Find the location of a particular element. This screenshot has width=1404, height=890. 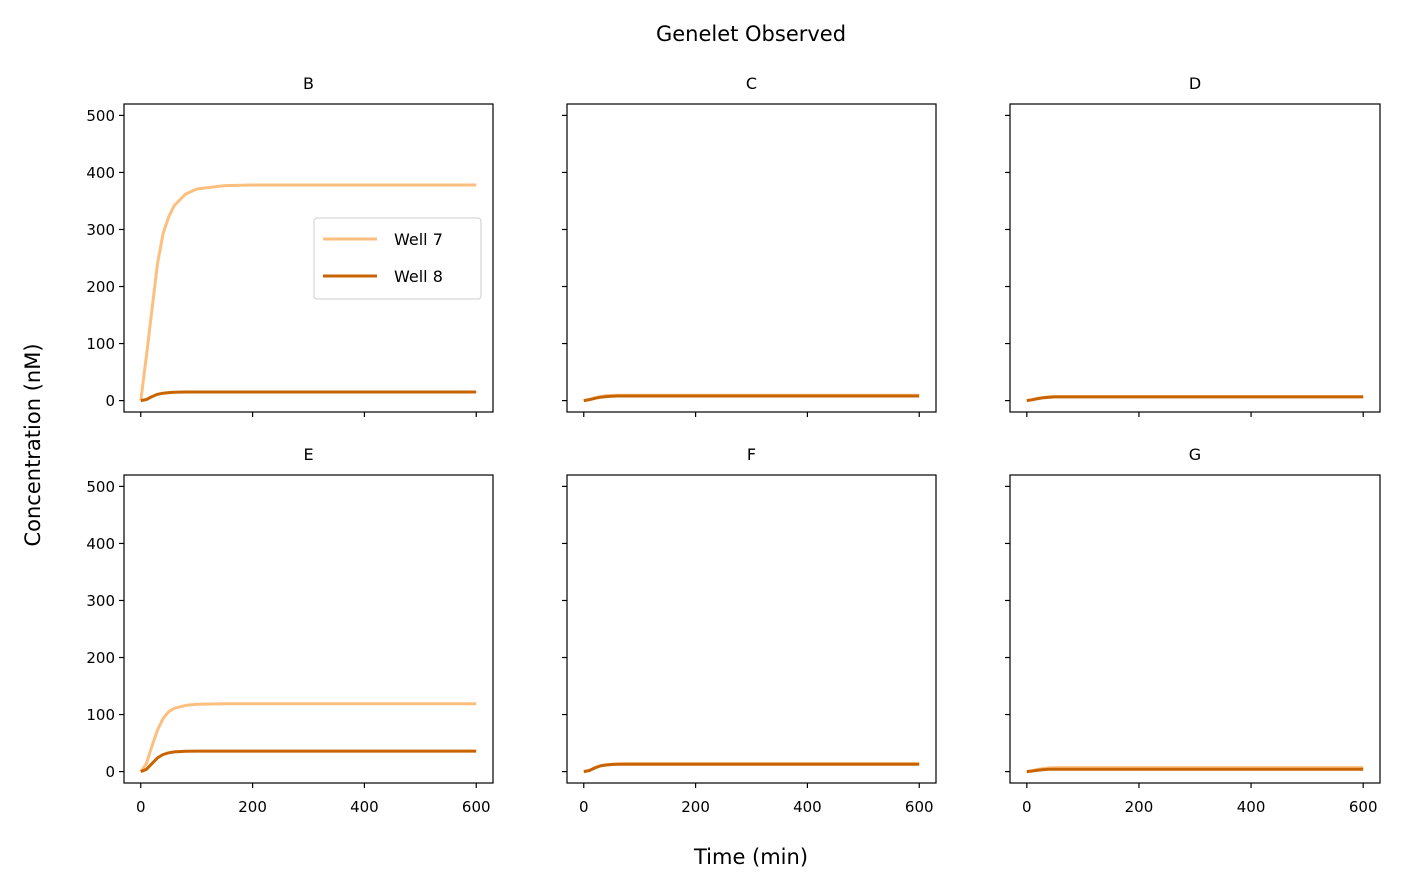

panel-c: C is located at coordinates (749, 245).